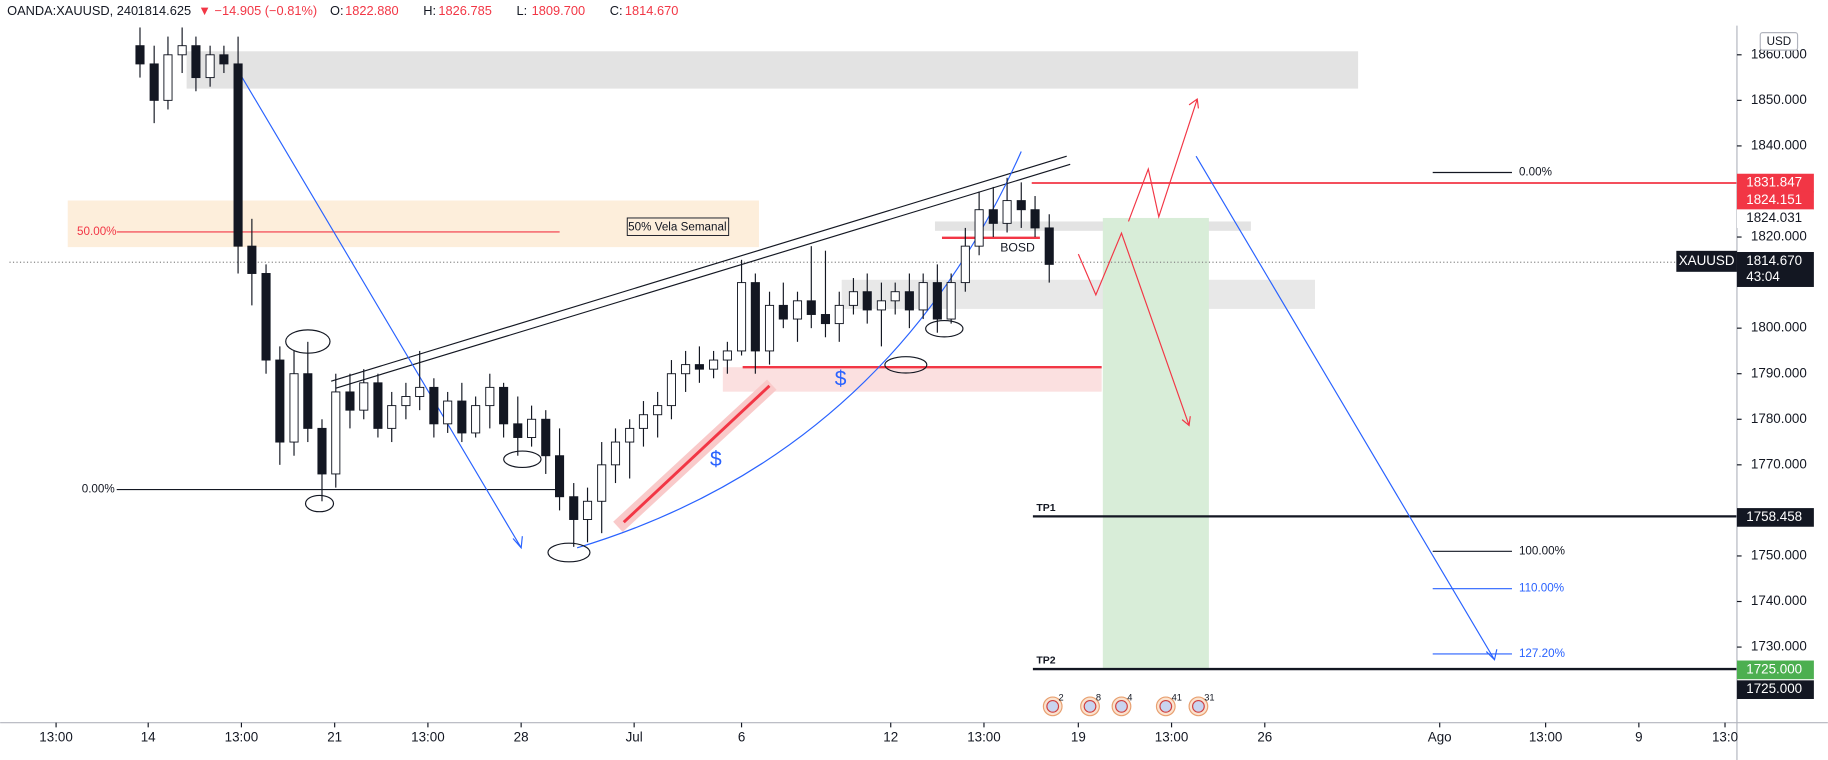  What do you see at coordinates (1017, 248) in the screenshot?
I see `annotation: BOSD` at bounding box center [1017, 248].